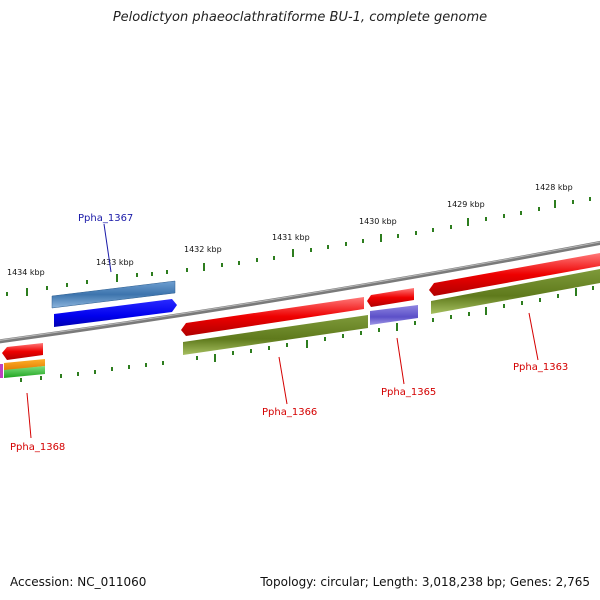 Image resolution: width=600 pixels, height=600 pixels. What do you see at coordinates (105, 218) in the screenshot?
I see `gene-label-1367: Ppha_1367` at bounding box center [105, 218].